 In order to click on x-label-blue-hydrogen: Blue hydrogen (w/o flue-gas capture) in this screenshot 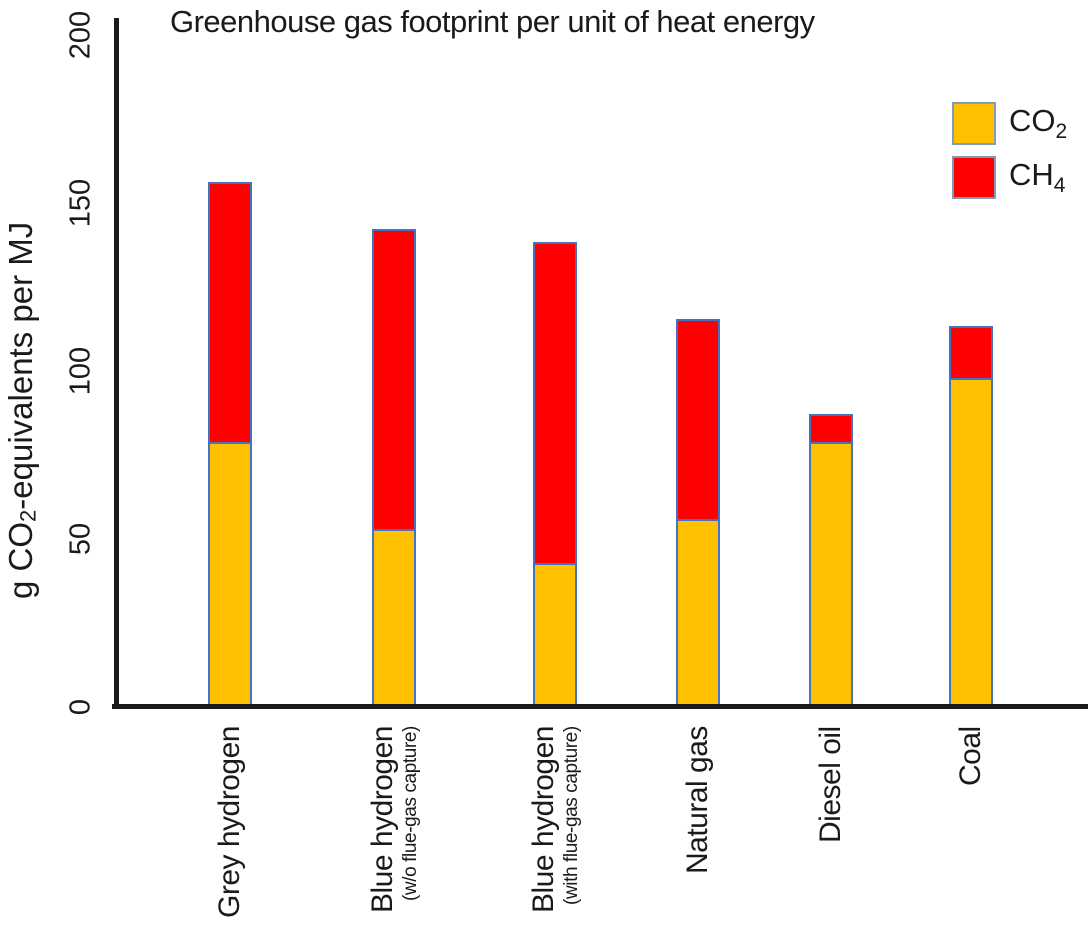, I will do `click(394, 835)`.